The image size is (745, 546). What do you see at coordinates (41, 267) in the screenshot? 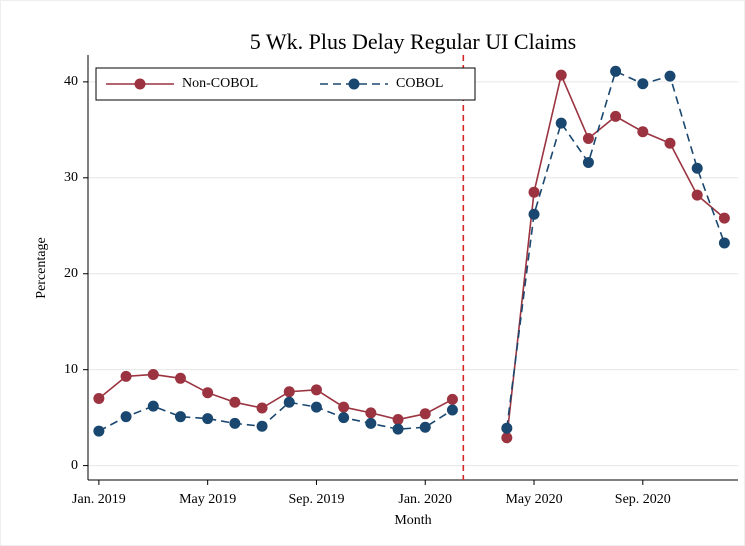
I see `y-axis-label: Percentage` at bounding box center [41, 267].